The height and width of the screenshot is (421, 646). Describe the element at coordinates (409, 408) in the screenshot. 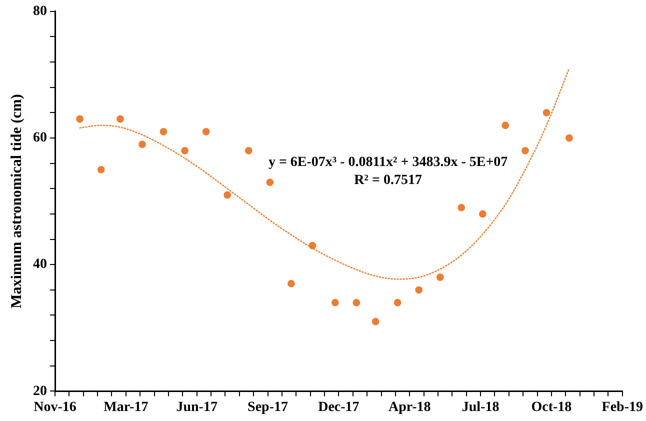

I see `x-tick-label: Apr-18` at that location.